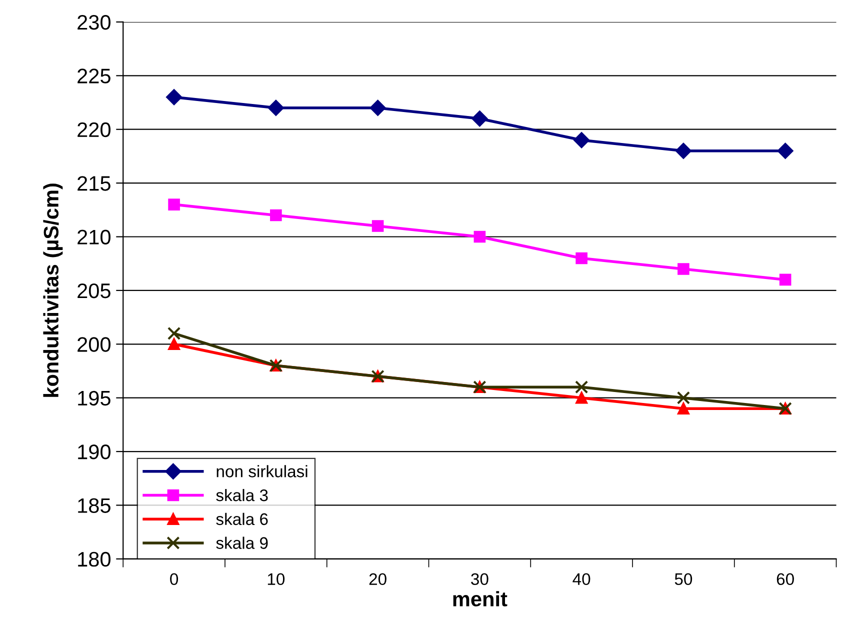 The width and height of the screenshot is (849, 628). I want to click on y-tick-label: 215, so click(94, 183).